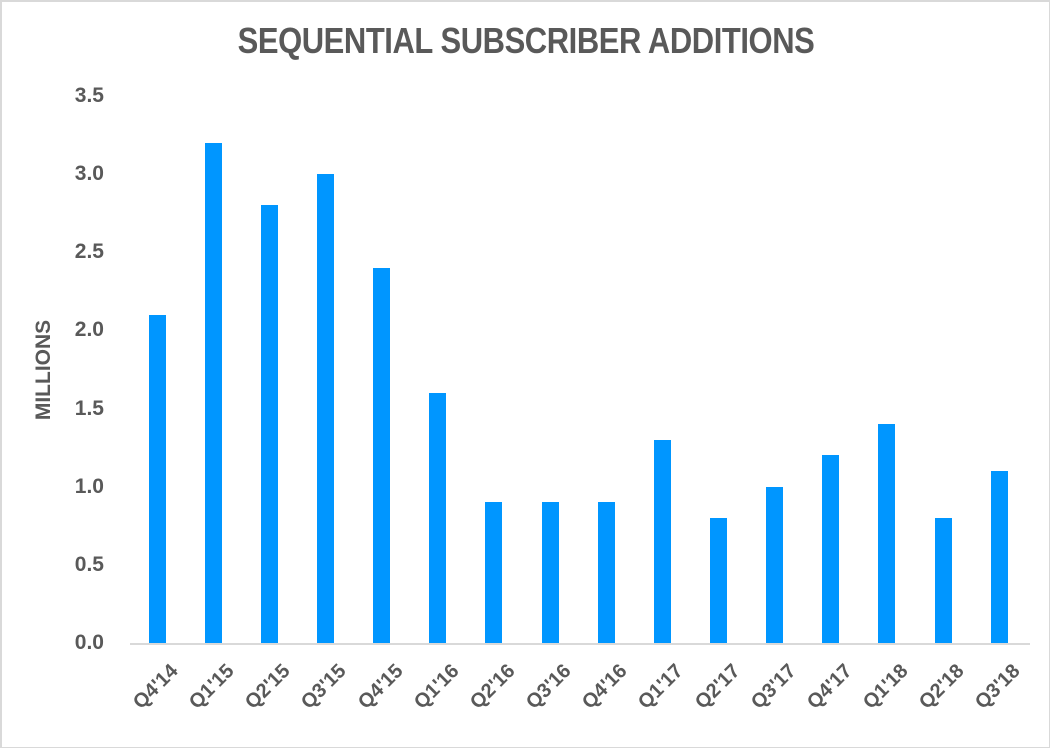 The image size is (1052, 752). I want to click on y-tick-label: 2.0, so click(89, 330).